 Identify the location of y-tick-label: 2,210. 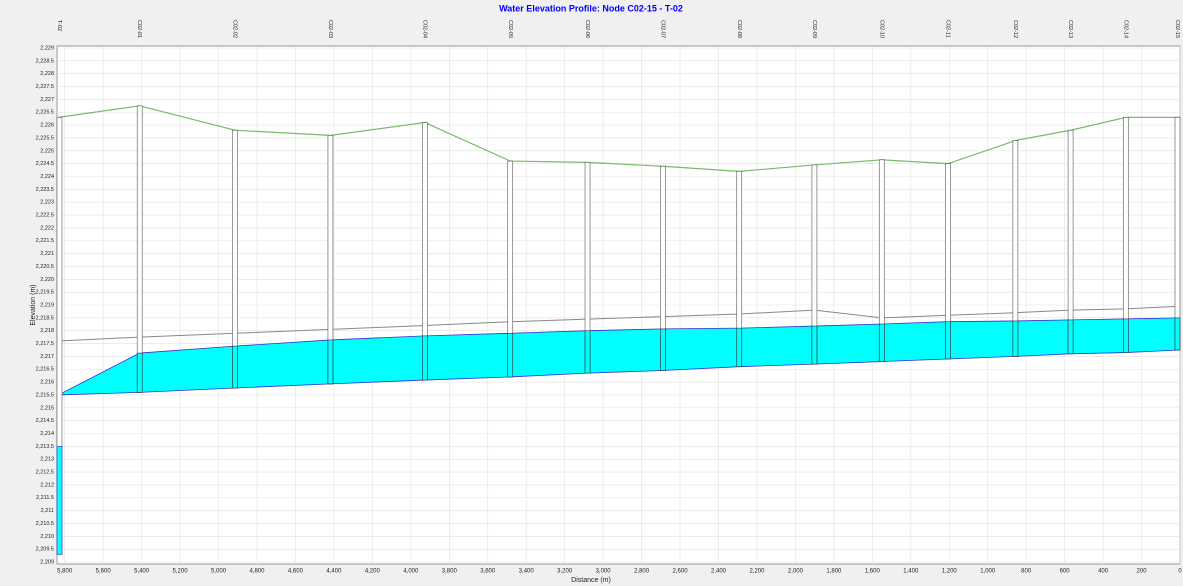
(47, 537).